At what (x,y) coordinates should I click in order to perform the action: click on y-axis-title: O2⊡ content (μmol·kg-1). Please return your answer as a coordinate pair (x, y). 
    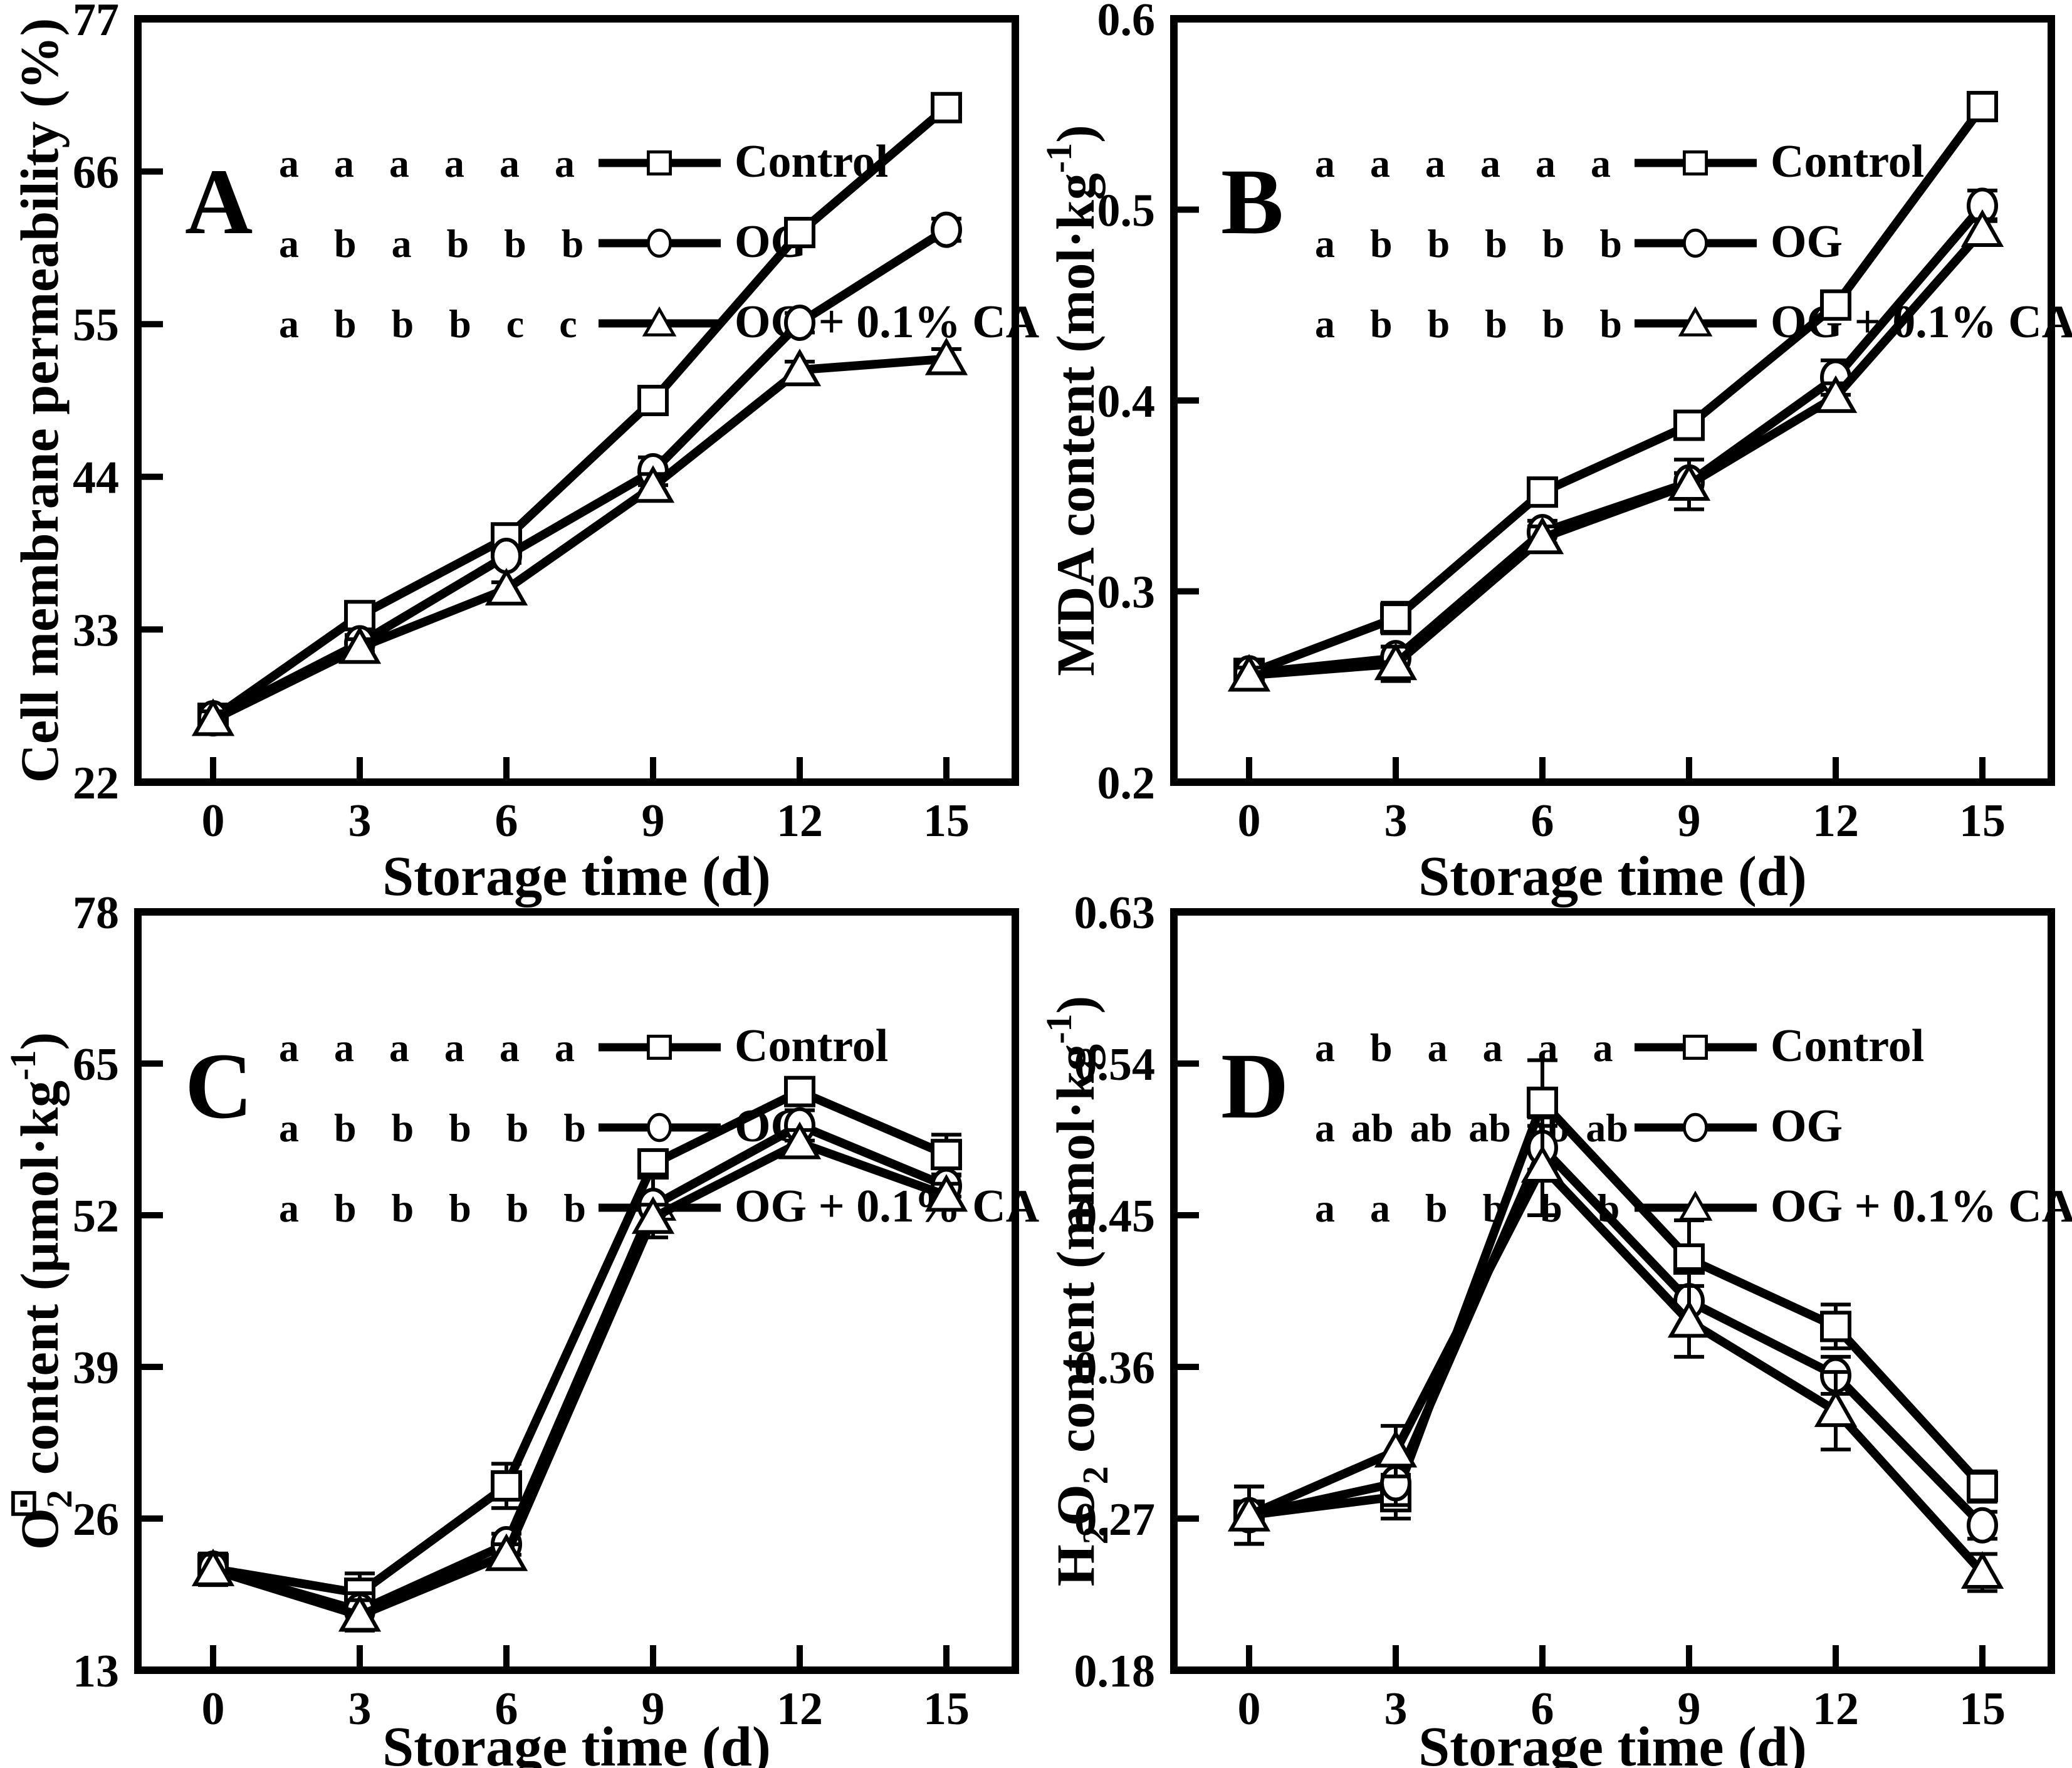
    Looking at the image, I should click on (40, 1291).